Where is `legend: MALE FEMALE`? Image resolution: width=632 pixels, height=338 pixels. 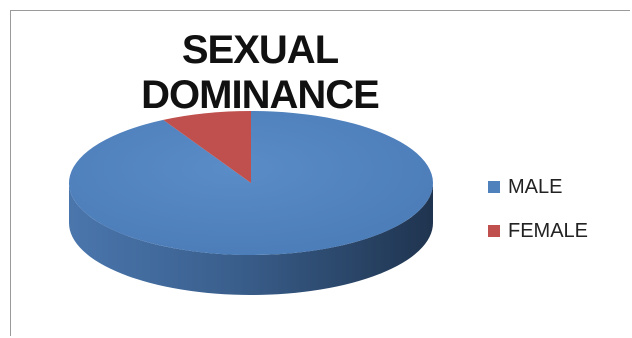 legend: MALE FEMALE is located at coordinates (538, 218).